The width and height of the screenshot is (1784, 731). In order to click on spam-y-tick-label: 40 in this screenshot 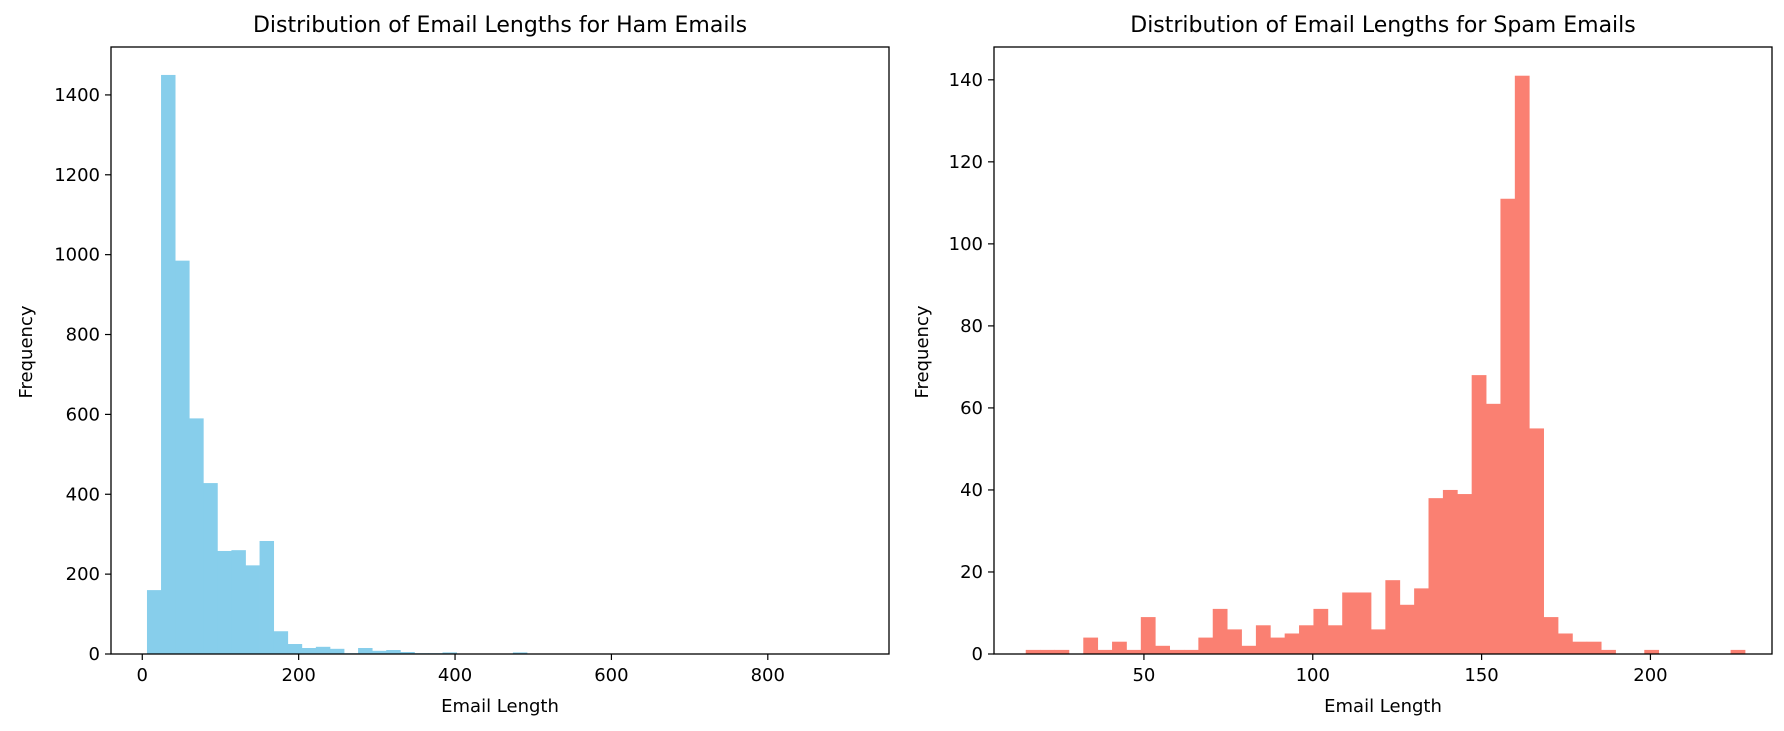, I will do `click(971, 490)`.